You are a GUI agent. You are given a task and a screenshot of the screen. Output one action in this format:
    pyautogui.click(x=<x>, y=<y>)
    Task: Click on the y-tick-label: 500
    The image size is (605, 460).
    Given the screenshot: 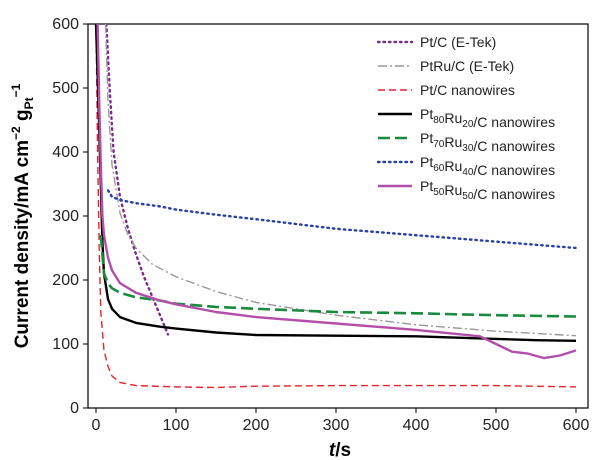 What is the action you would take?
    pyautogui.click(x=65, y=88)
    